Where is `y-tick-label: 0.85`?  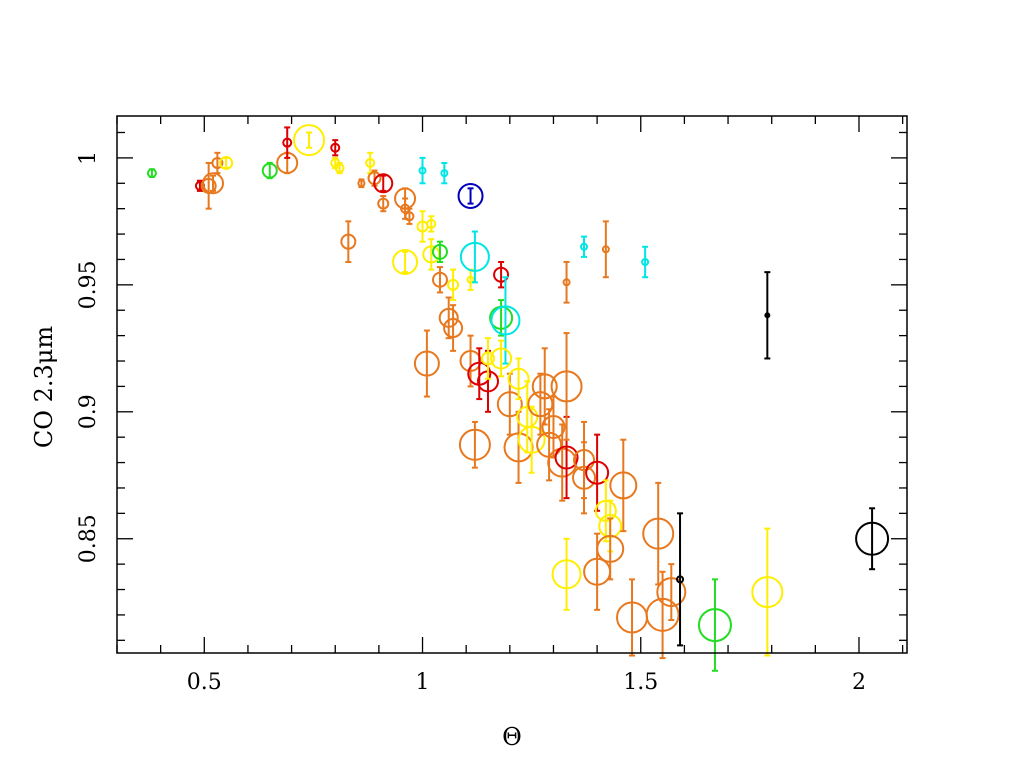
y-tick-label: 0.85 is located at coordinates (88, 538).